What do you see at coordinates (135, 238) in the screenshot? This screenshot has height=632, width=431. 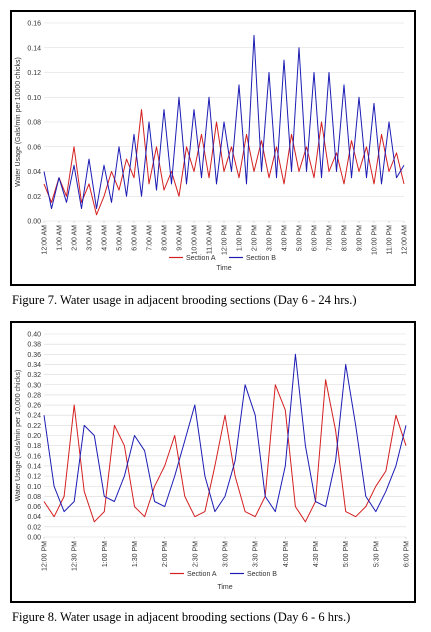 I see `x-tick-label: 6:00 AM` at bounding box center [135, 238].